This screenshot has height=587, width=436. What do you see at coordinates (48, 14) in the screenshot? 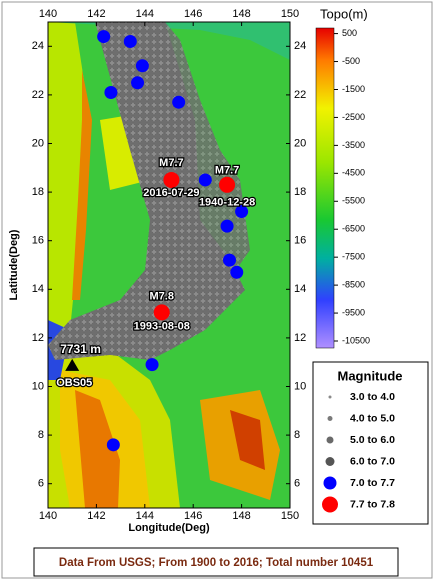
I see `x-tick-label-top: 140` at bounding box center [48, 14].